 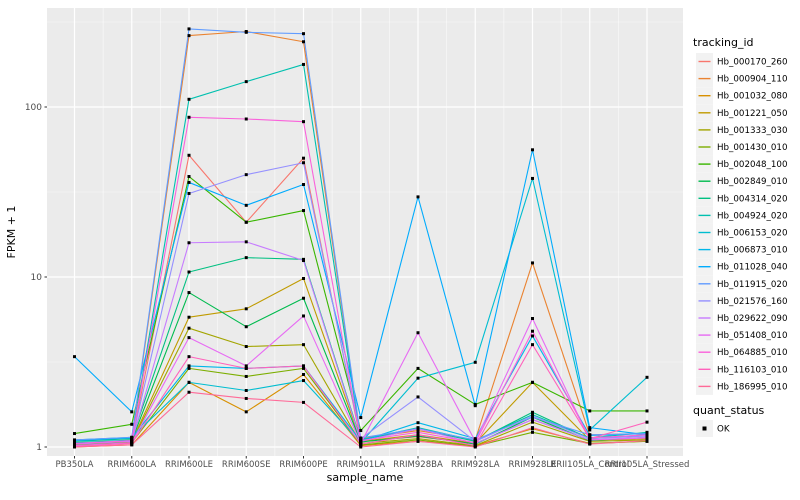 I want to click on legend-item-label: Hb_186995_010, so click(x=752, y=387).